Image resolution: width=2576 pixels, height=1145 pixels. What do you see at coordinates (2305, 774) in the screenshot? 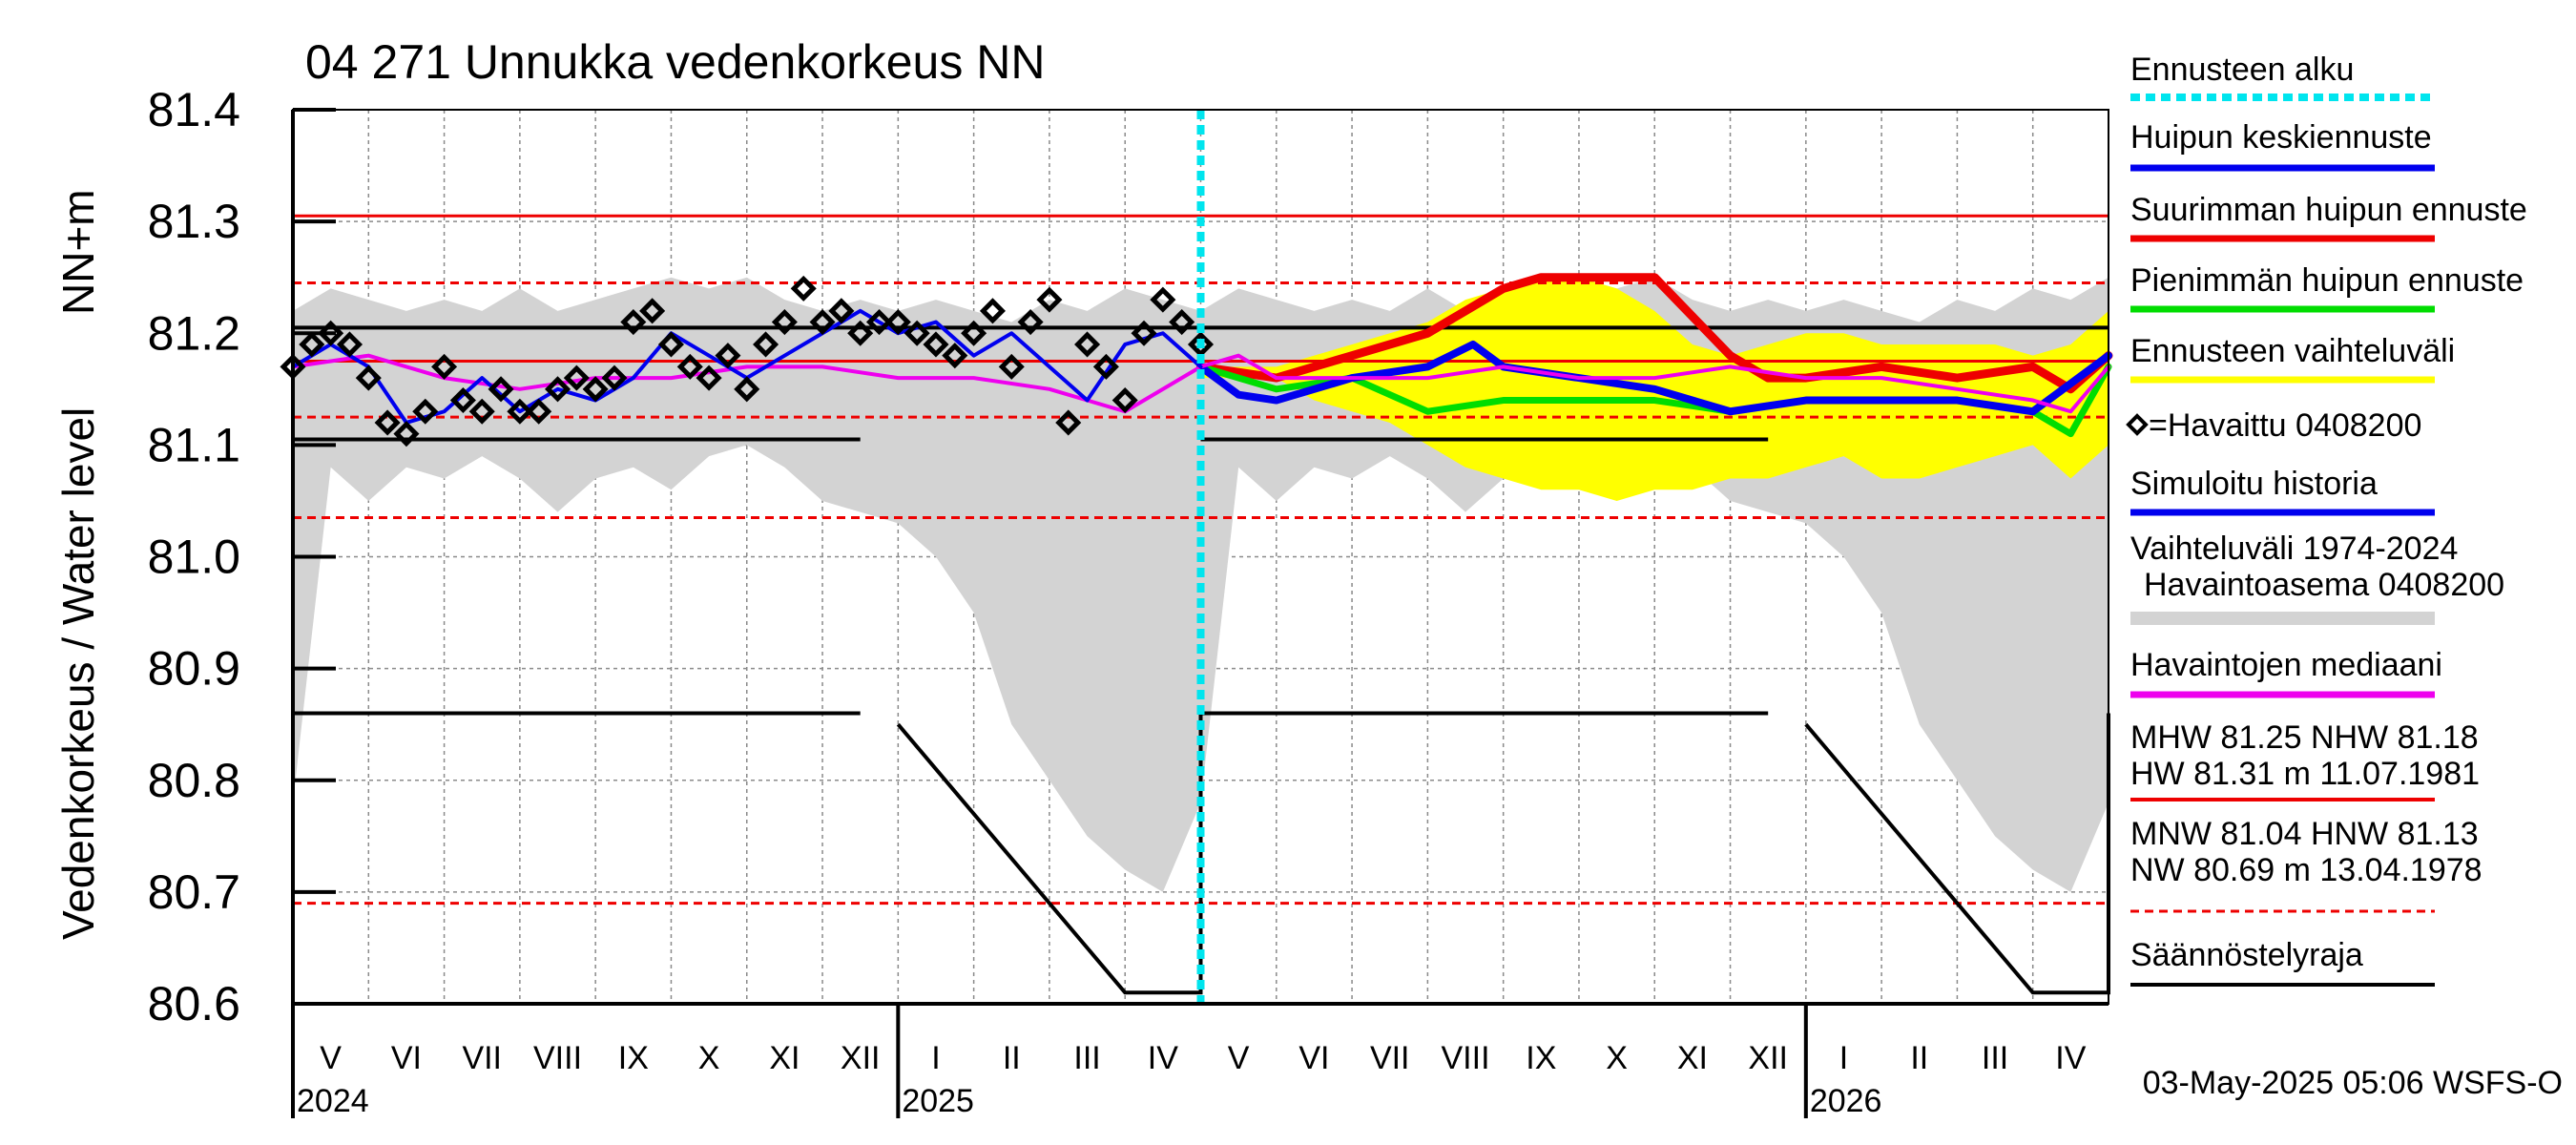
I see `legend-label-secondary: HW 81.31 m 11.07.1981` at bounding box center [2305, 774].